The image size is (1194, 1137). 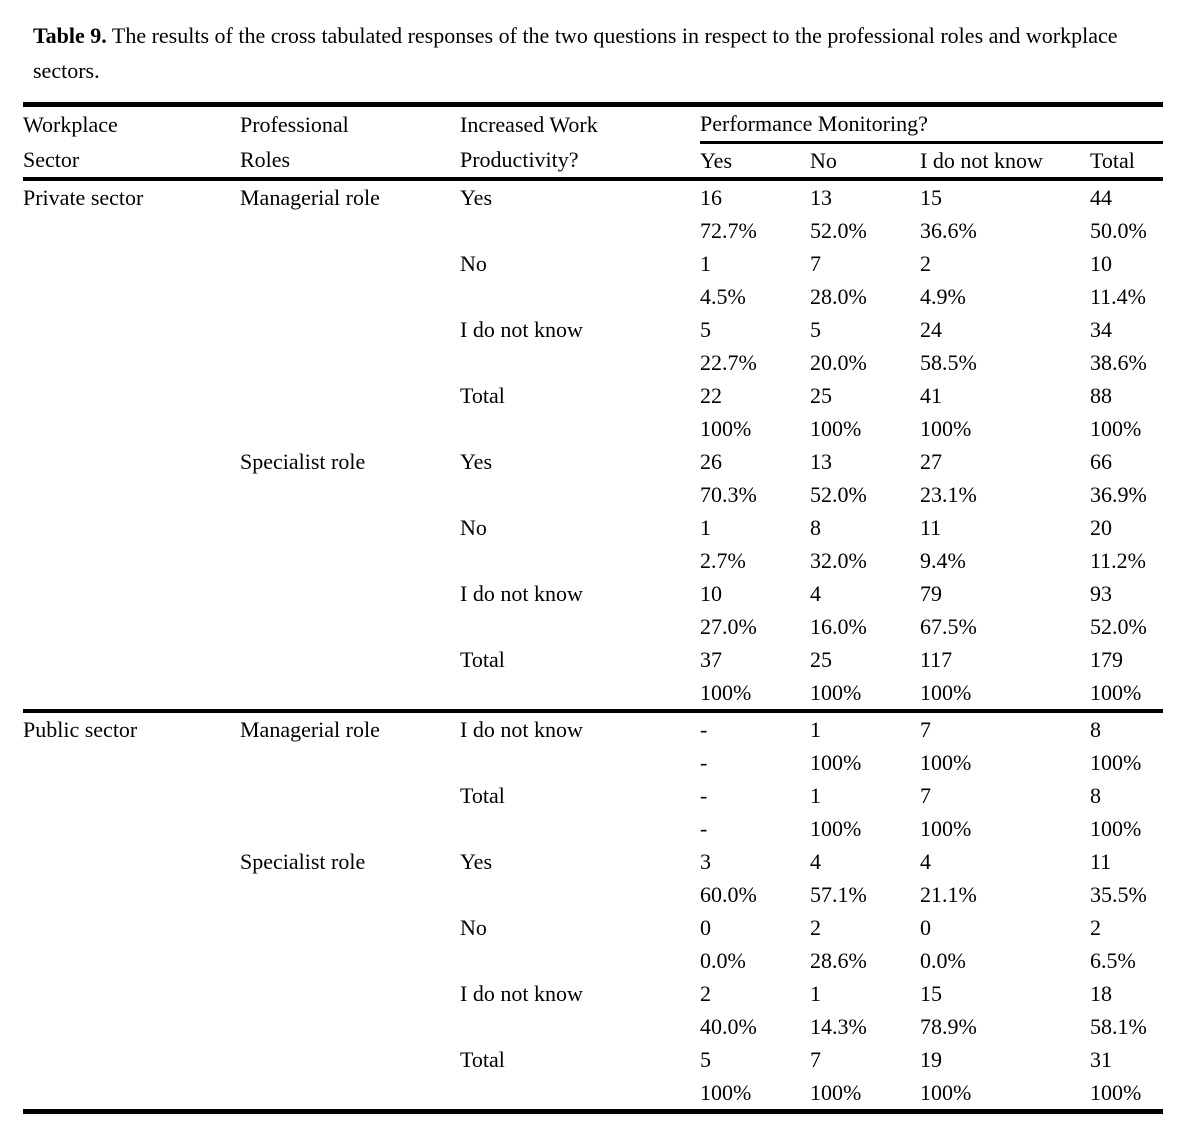 What do you see at coordinates (936, 659) in the screenshot?
I see `count-cell: 117` at bounding box center [936, 659].